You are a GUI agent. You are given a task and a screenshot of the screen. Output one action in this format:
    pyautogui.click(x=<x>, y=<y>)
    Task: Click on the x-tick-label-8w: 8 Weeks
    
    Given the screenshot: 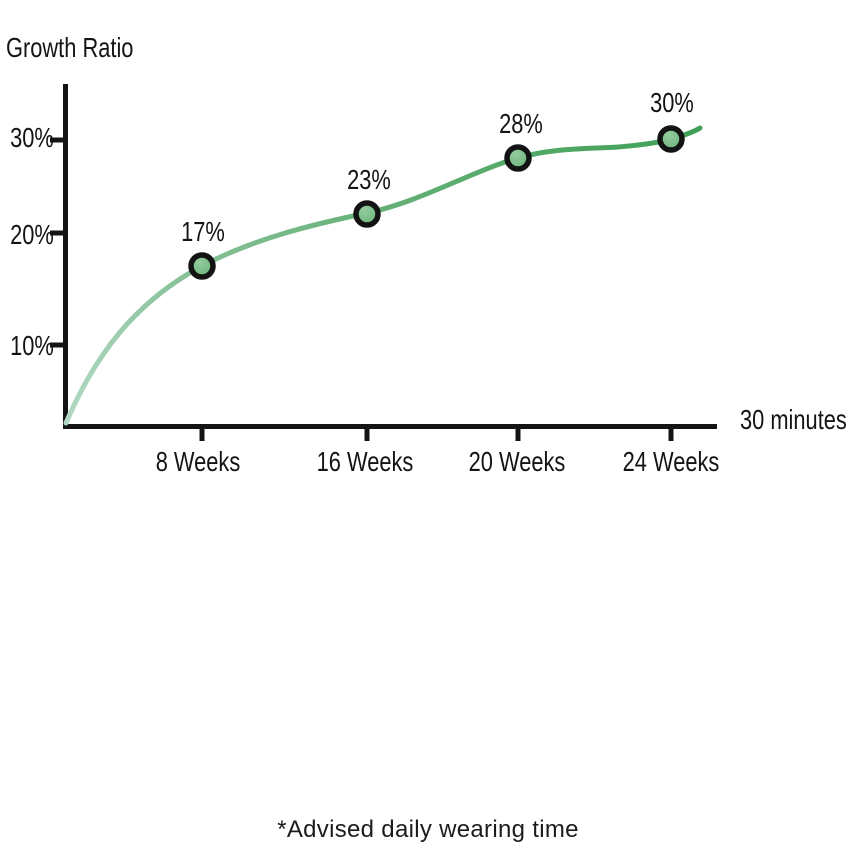 What is the action you would take?
    pyautogui.click(x=198, y=461)
    